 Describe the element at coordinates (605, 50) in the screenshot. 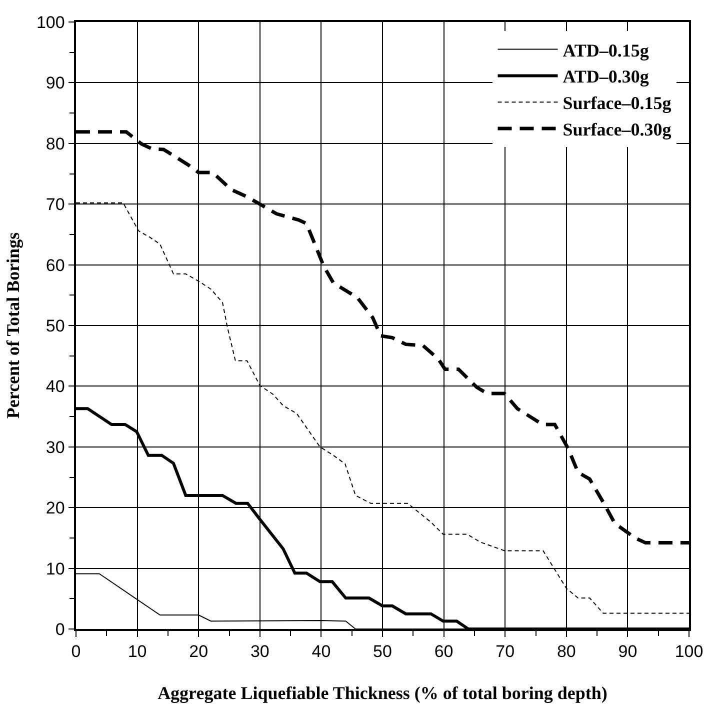

I see `legend-label: ATD–0.15g` at that location.